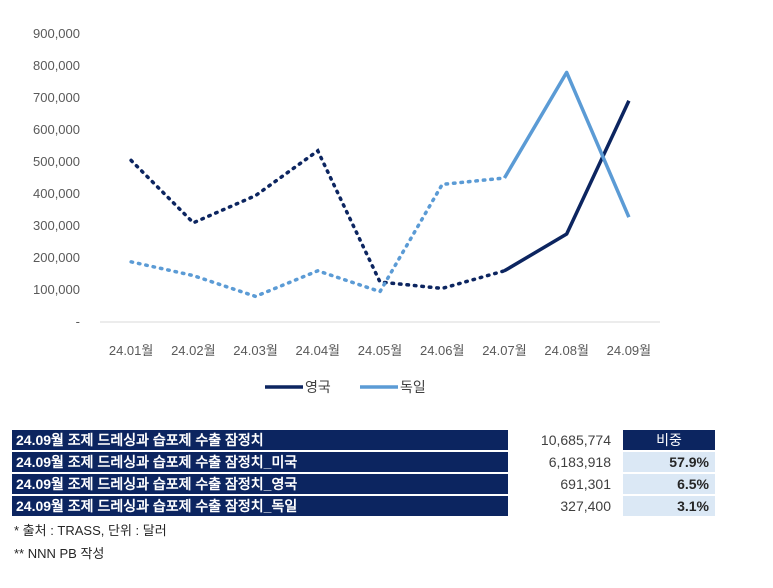 The width and height of the screenshot is (773, 588). I want to click on row-value-uk: 691,301, so click(585, 484).